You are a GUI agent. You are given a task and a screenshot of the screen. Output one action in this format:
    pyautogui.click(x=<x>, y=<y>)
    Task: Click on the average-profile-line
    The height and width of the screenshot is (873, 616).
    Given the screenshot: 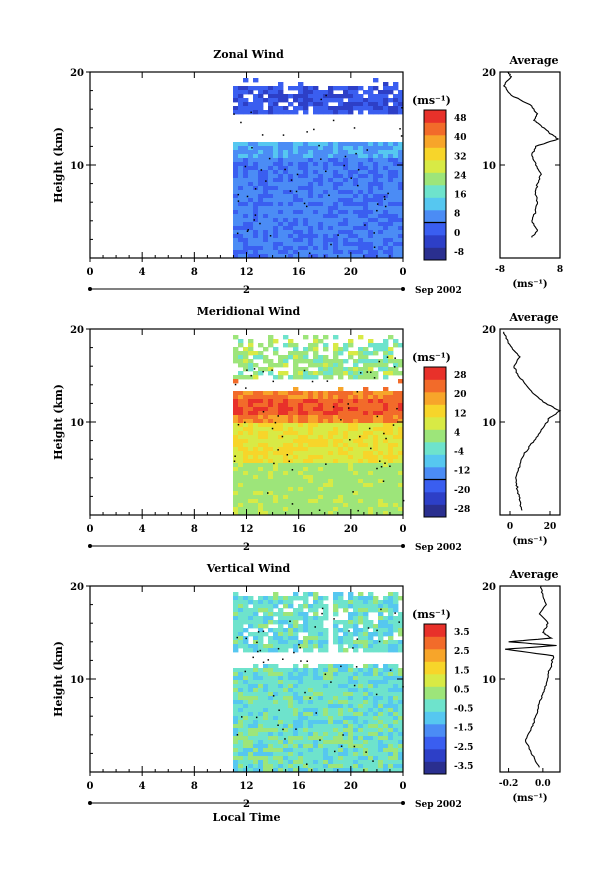 What is the action you would take?
    pyautogui.click(x=532, y=421)
    